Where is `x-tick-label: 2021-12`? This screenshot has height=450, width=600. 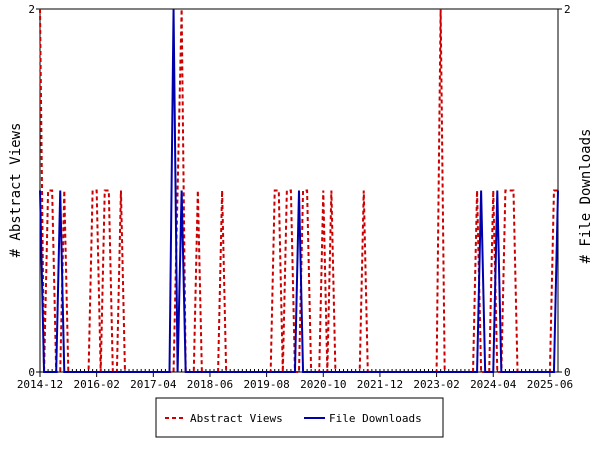 x-tick-label: 2021-12 is located at coordinates (380, 384).